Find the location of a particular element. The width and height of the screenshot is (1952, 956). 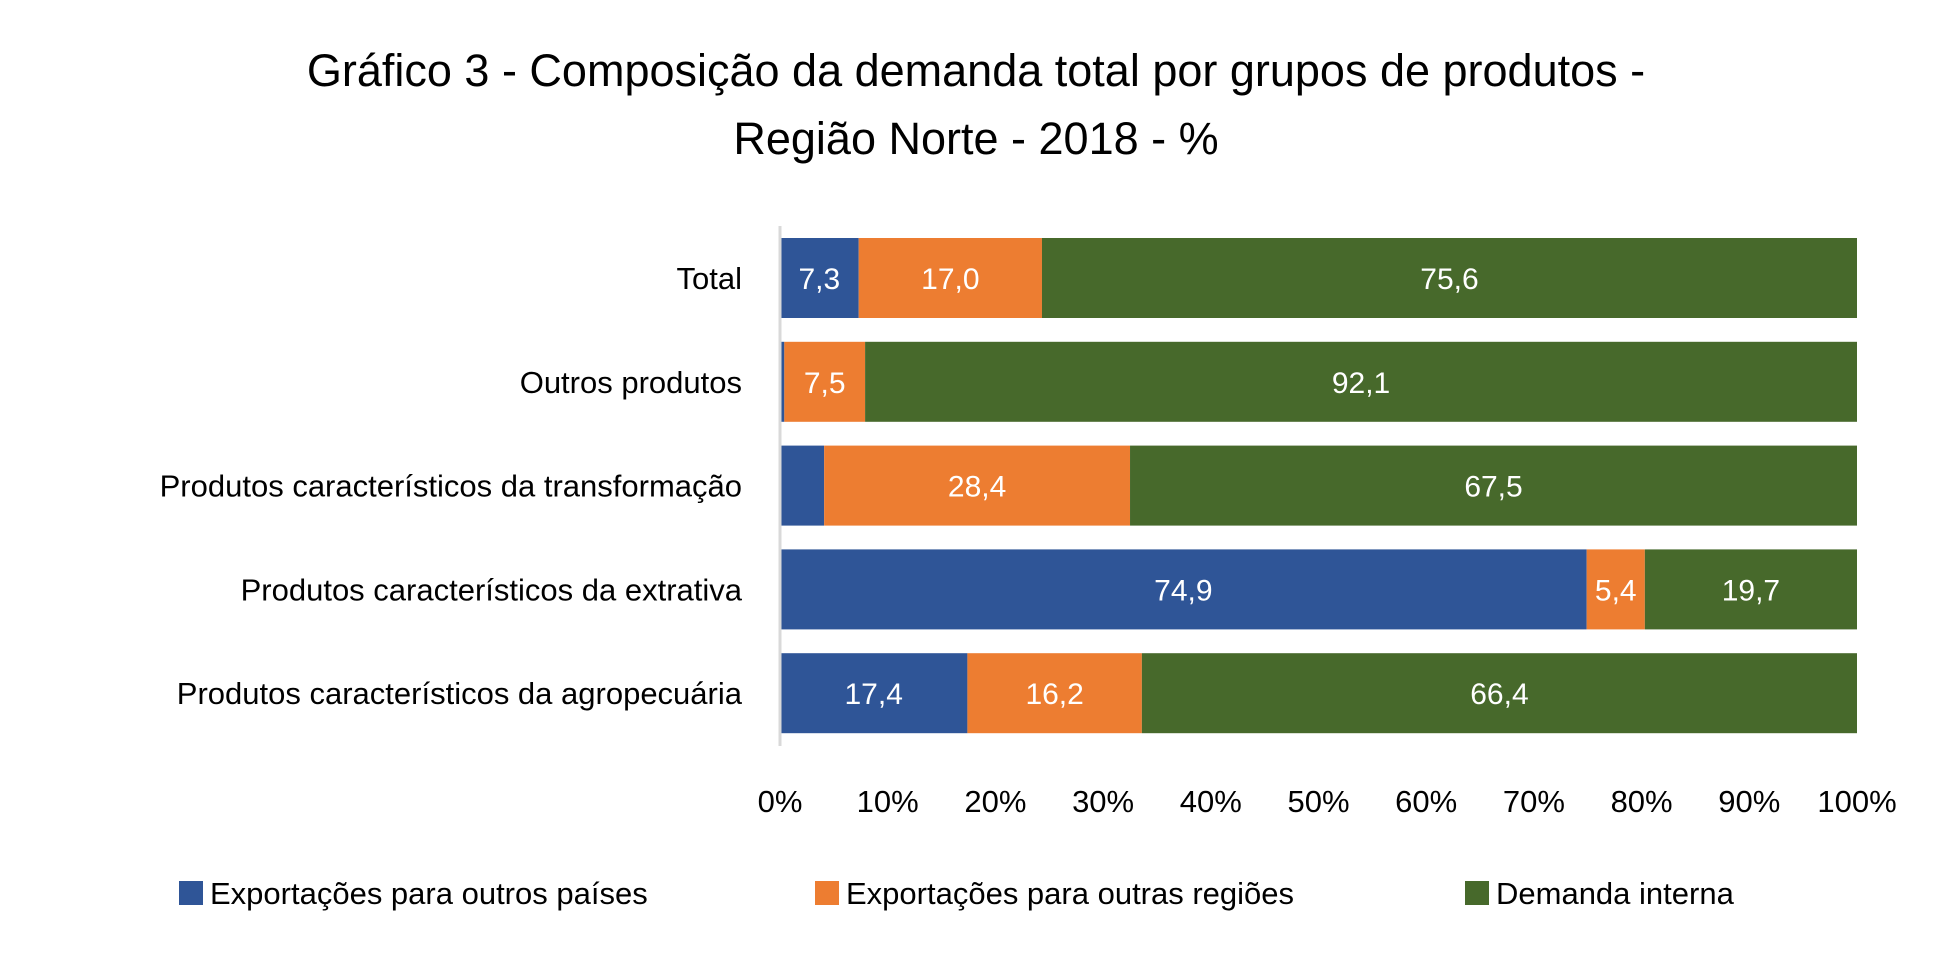

x-tick-label: 60% is located at coordinates (1426, 801).